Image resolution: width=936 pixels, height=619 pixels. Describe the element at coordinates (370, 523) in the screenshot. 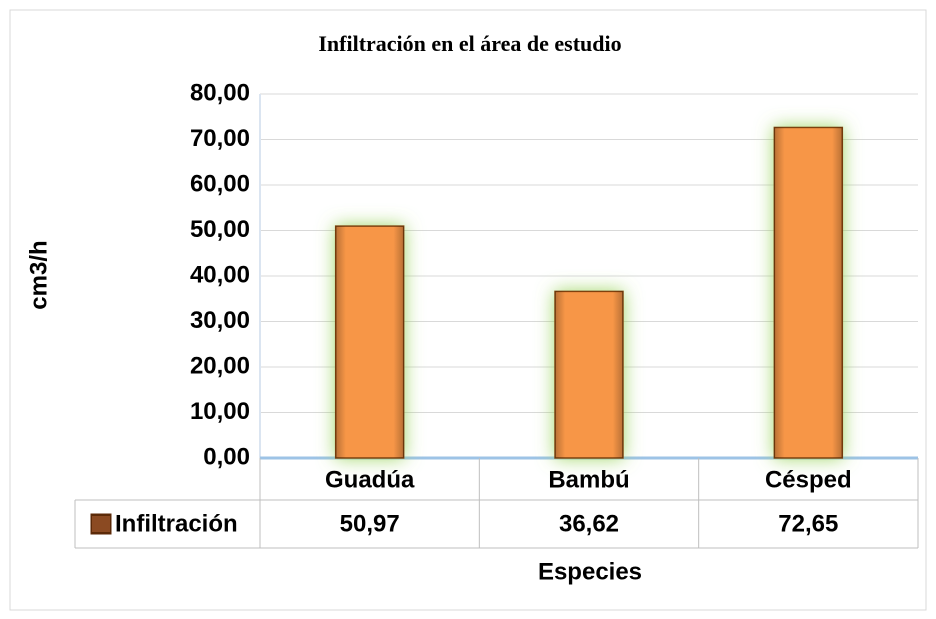

I see `data-table-value: 50,97` at that location.